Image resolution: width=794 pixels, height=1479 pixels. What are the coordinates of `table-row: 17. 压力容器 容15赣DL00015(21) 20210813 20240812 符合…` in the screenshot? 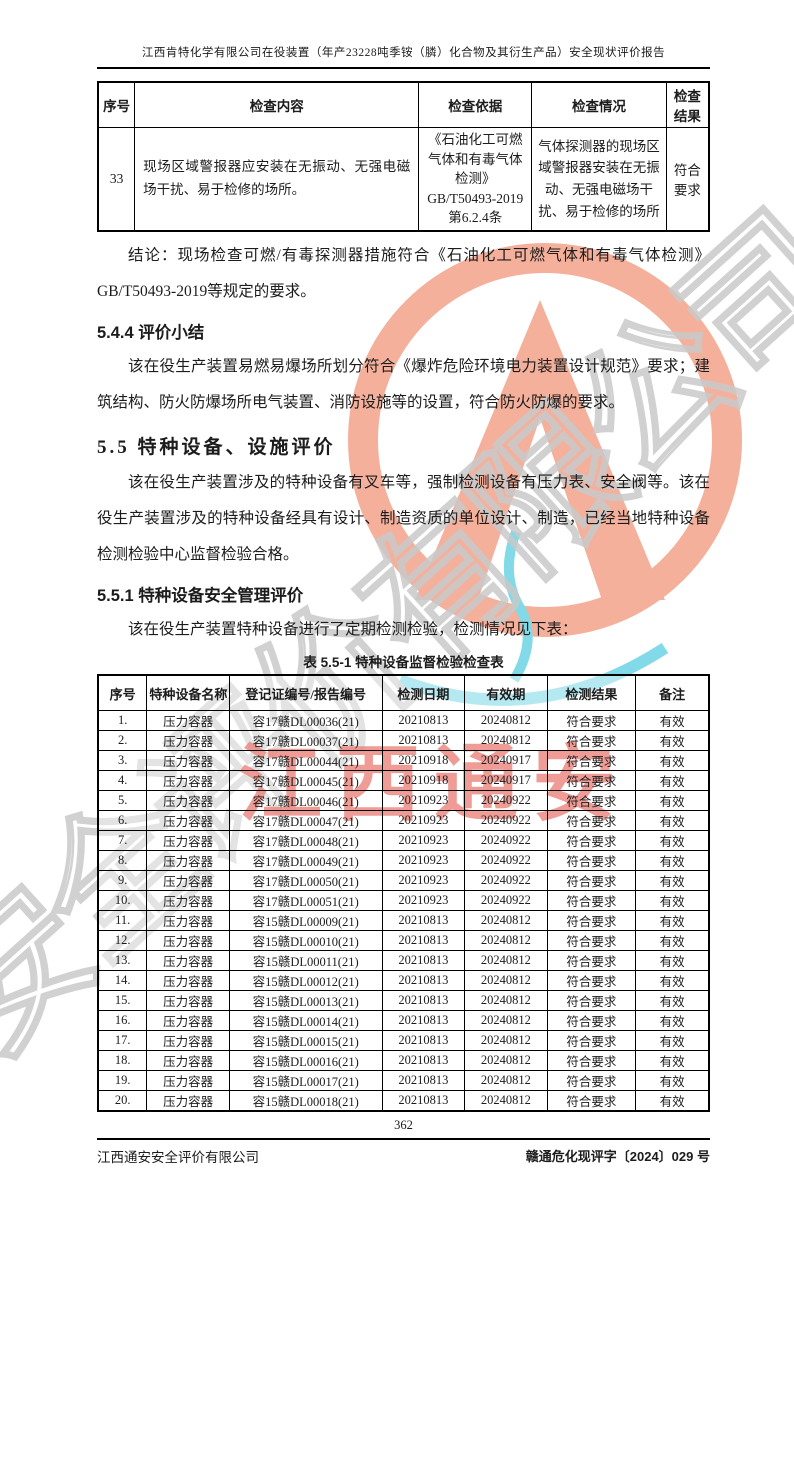 It's located at (403, 1041).